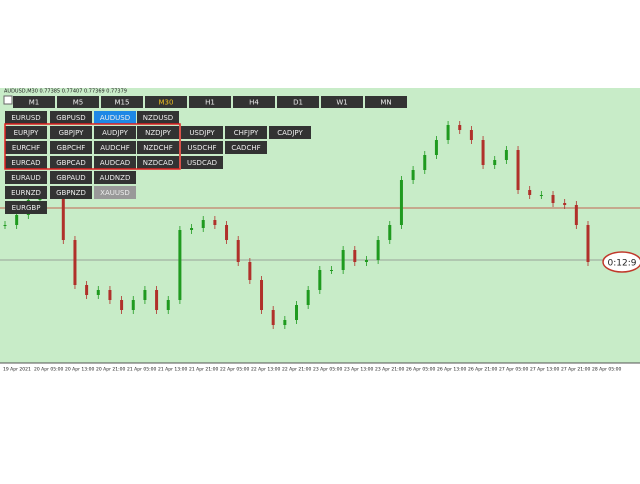 This screenshot has height=484, width=640. I want to click on symbol-label: GBPCAD, so click(71, 163).